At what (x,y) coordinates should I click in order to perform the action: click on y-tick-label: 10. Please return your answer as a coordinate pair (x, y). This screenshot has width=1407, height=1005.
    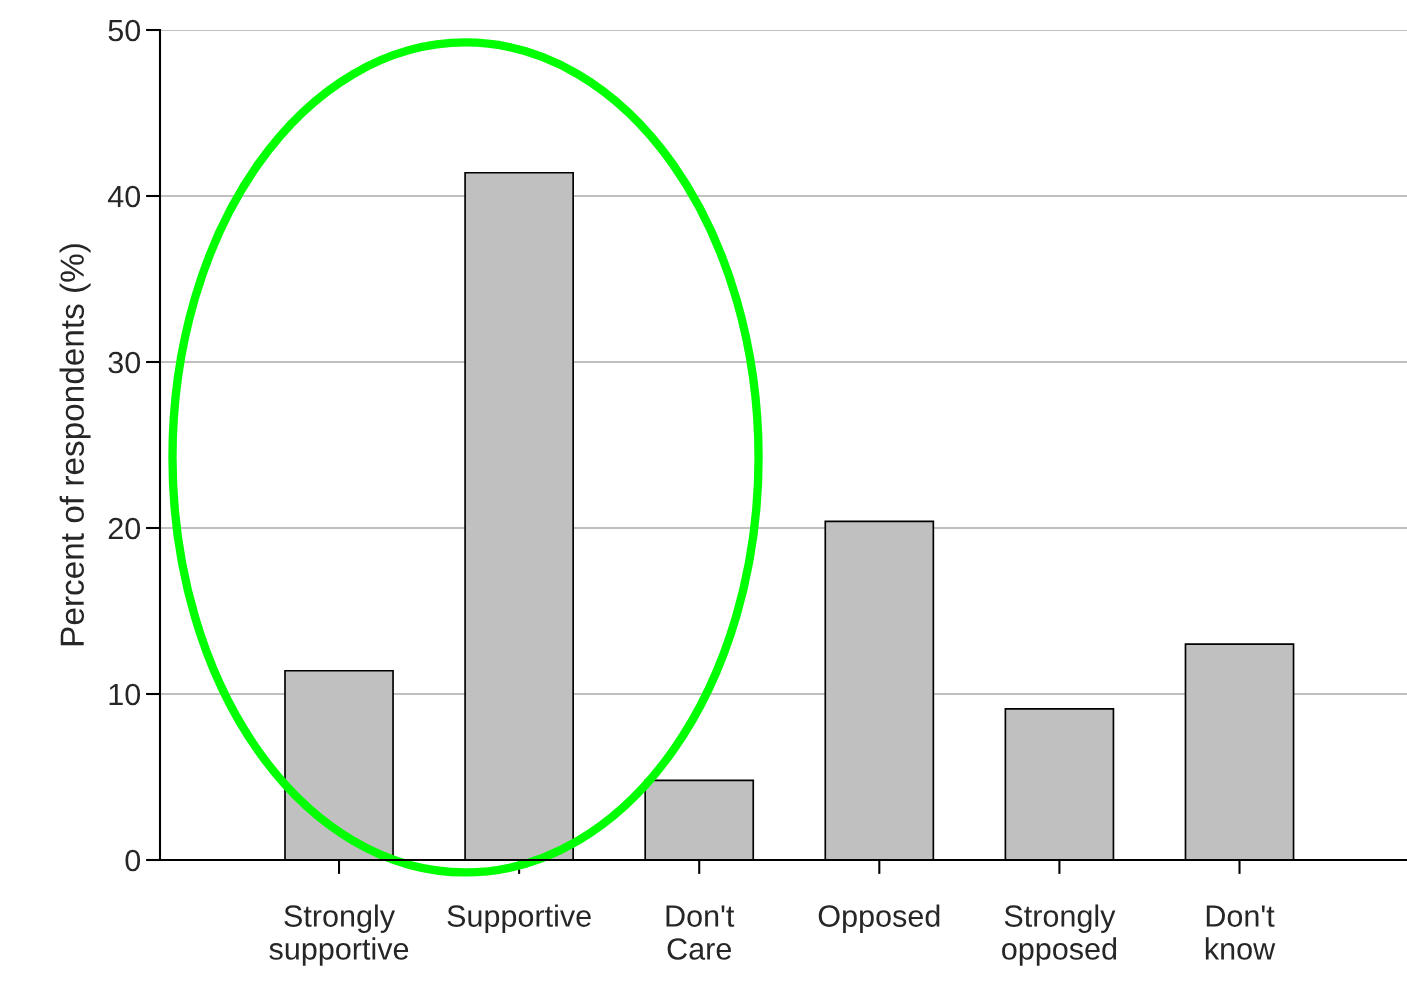
    Looking at the image, I should click on (125, 694).